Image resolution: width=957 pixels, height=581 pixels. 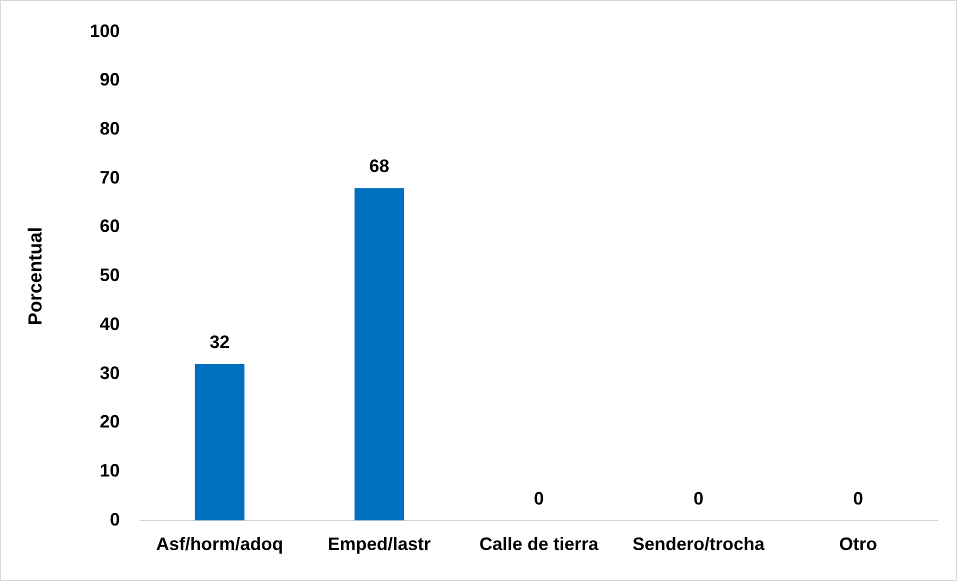 What do you see at coordinates (110, 372) in the screenshot?
I see `y-tick-label: 30` at bounding box center [110, 372].